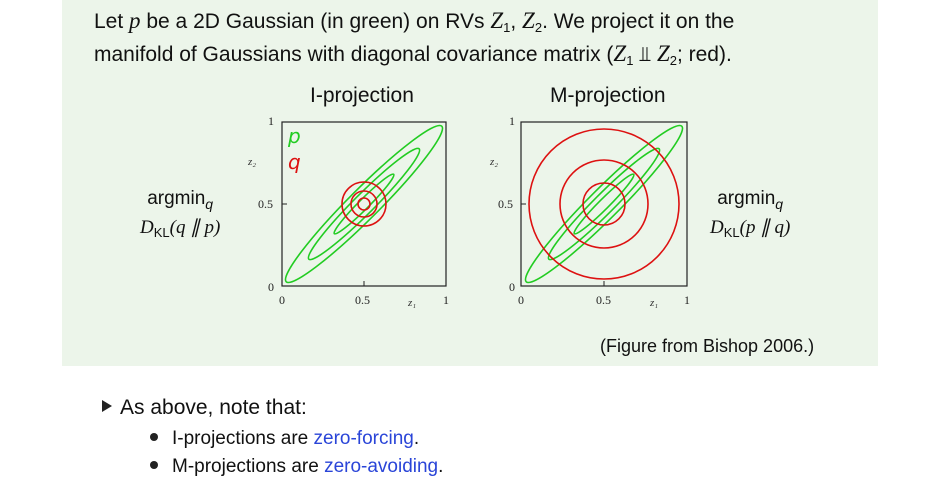 The height and width of the screenshot is (478, 940). Describe the element at coordinates (412, 303) in the screenshot. I see `i-axis-x-label: z₁` at that location.